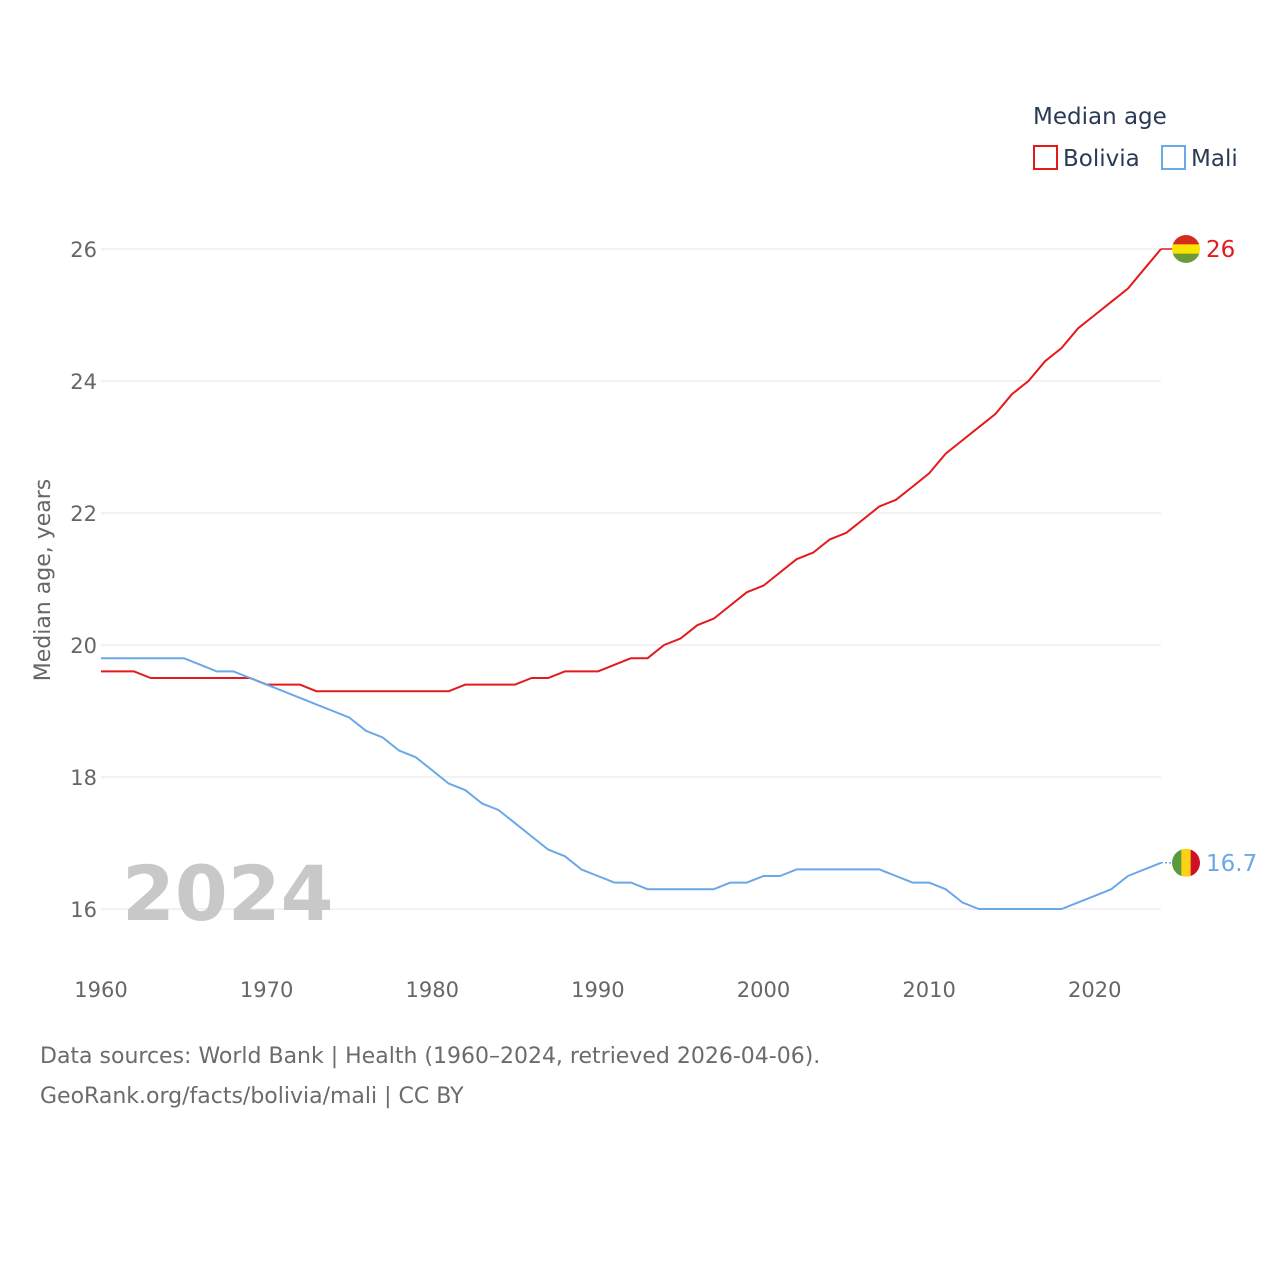  Describe the element at coordinates (1135, 138) in the screenshot. I see `legend: Median age Bolivia Mali` at that location.